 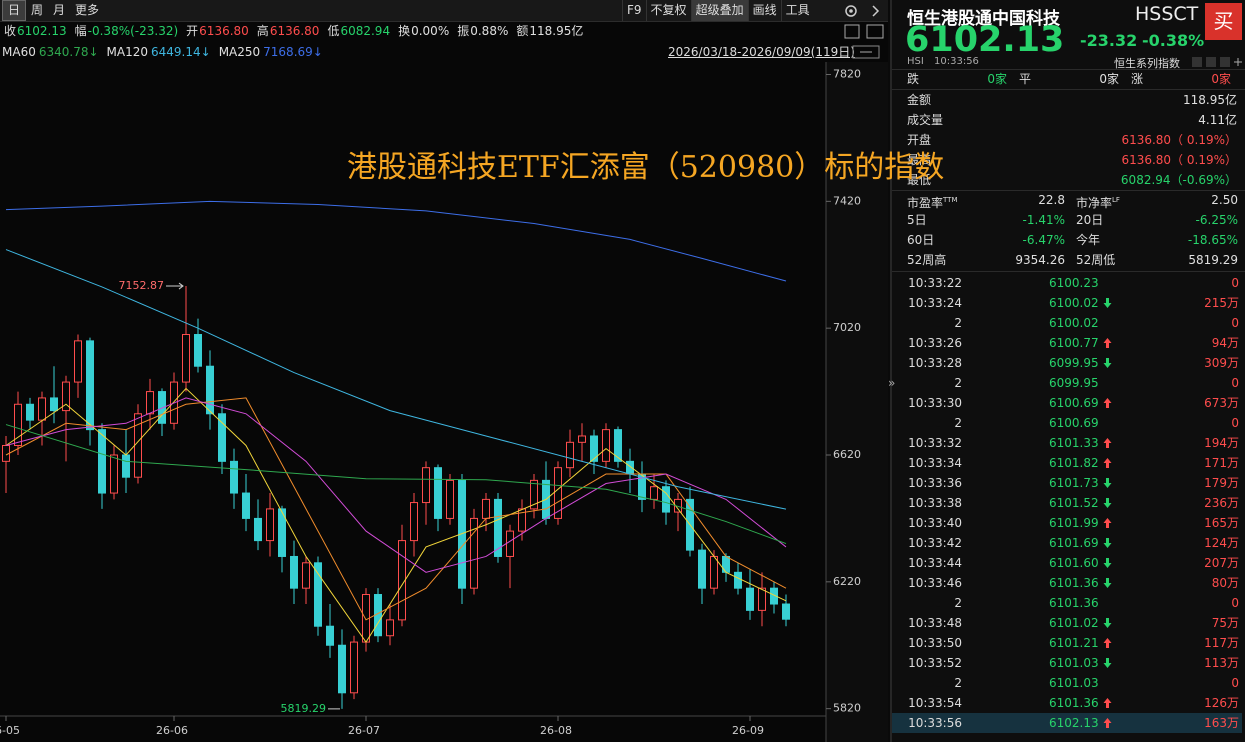 I want to click on metric-sup: TTM, so click(x=950, y=200).